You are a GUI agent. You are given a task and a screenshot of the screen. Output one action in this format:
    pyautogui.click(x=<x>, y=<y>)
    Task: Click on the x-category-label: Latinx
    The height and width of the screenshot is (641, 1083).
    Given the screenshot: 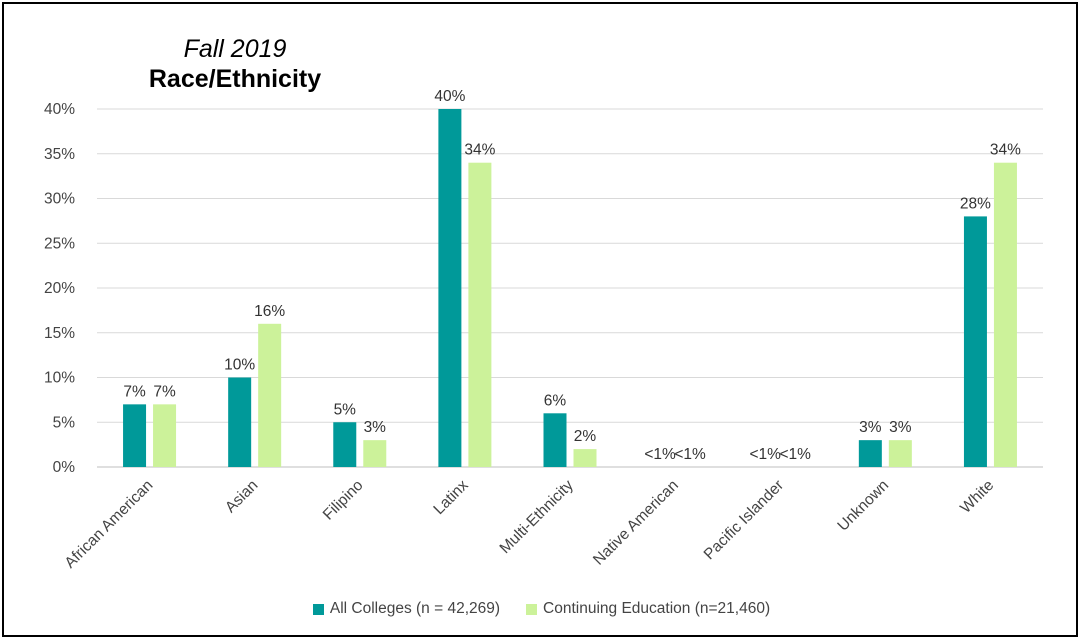 What is the action you would take?
    pyautogui.click(x=450, y=497)
    